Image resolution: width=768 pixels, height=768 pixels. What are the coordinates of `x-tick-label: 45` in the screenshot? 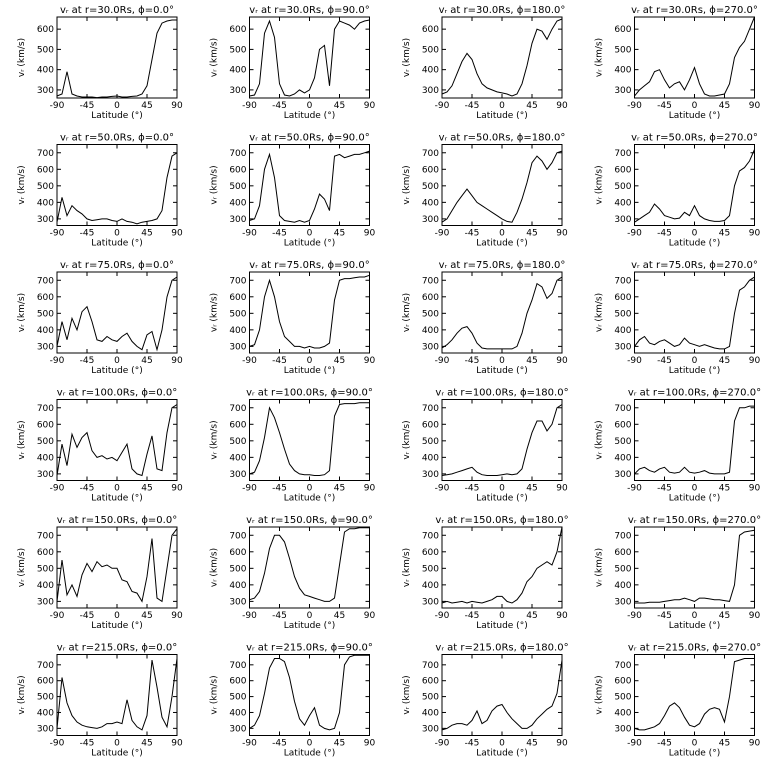 It's located at (531, 234).